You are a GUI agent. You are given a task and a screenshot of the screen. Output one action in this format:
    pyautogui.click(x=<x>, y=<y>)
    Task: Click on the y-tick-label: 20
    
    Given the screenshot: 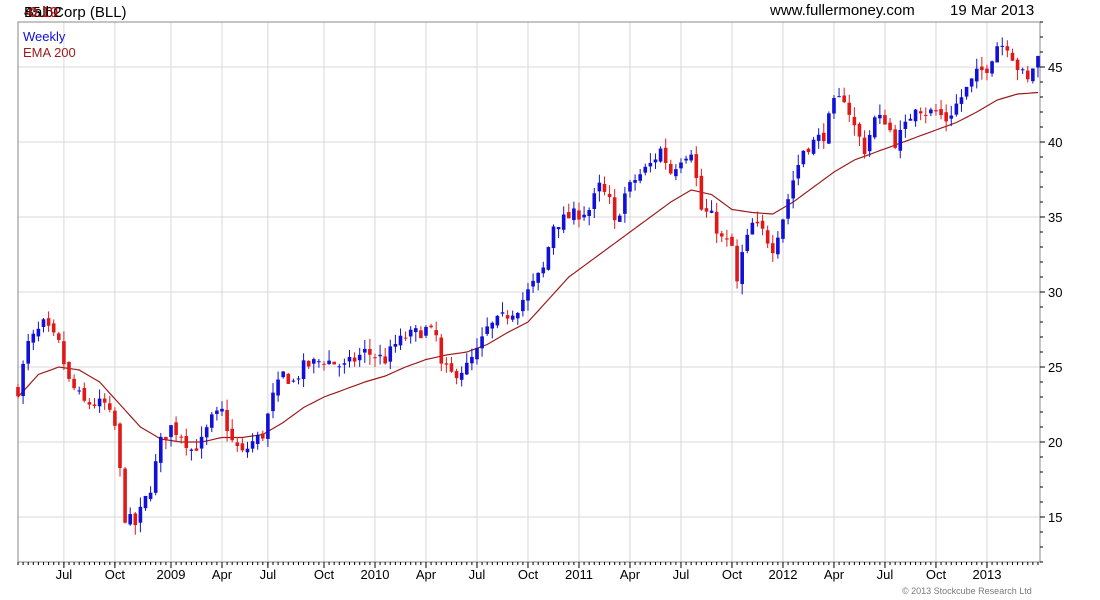 What is the action you would take?
    pyautogui.click(x=1055, y=442)
    